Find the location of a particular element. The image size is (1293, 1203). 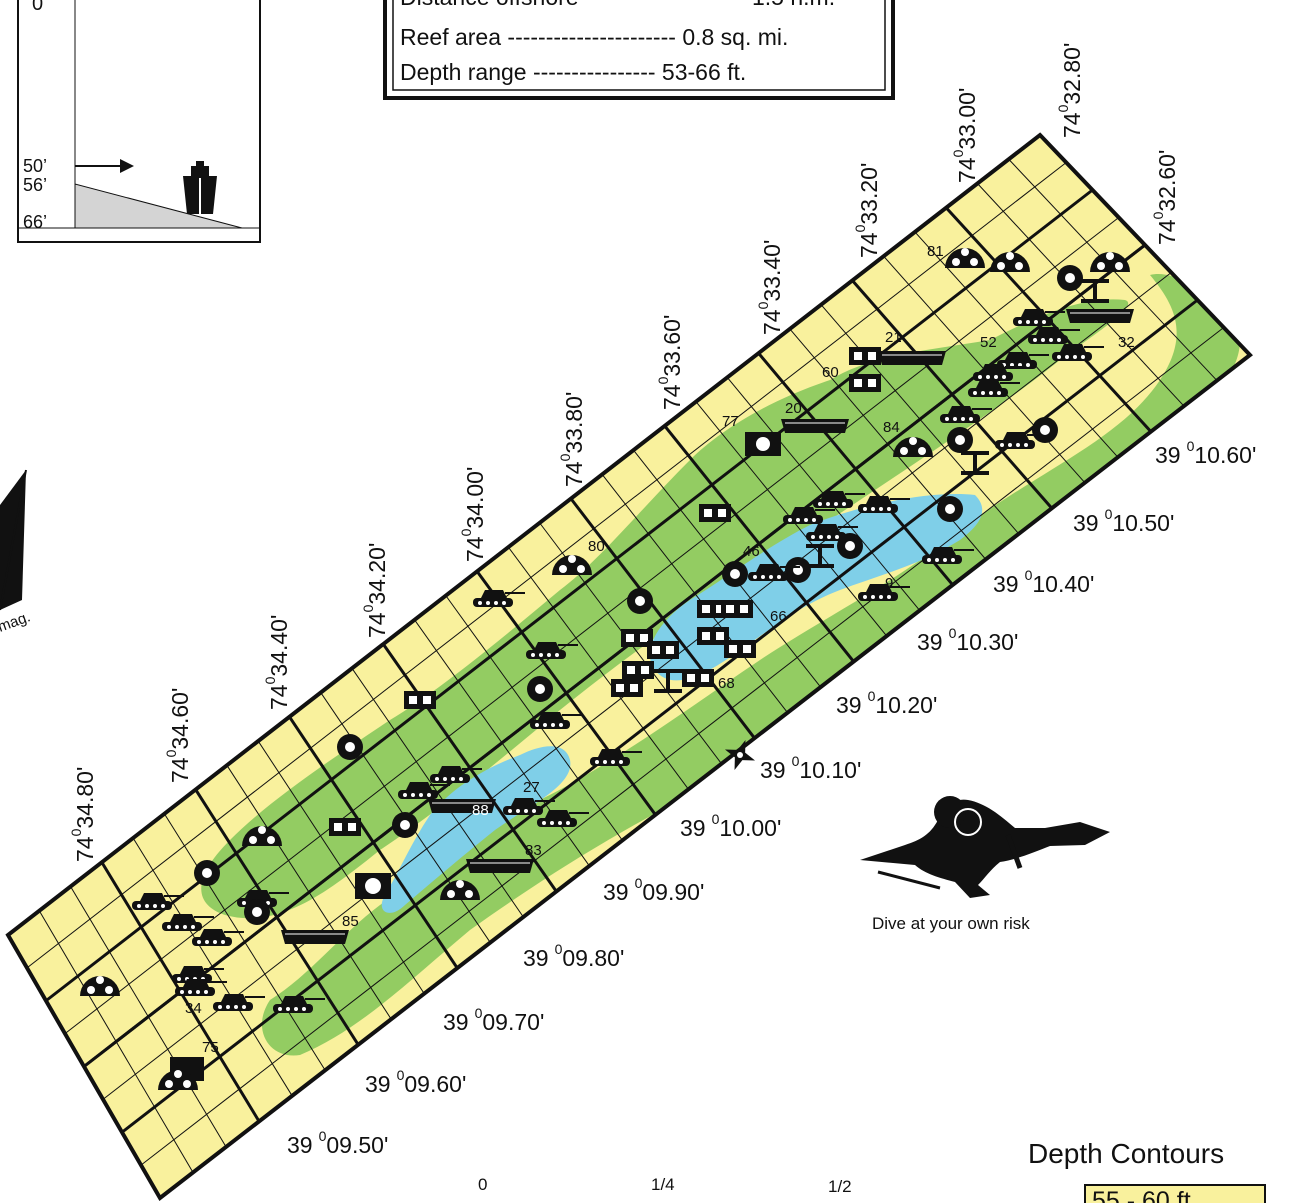

latitude-label: 39 009.60' is located at coordinates (415, 1082).